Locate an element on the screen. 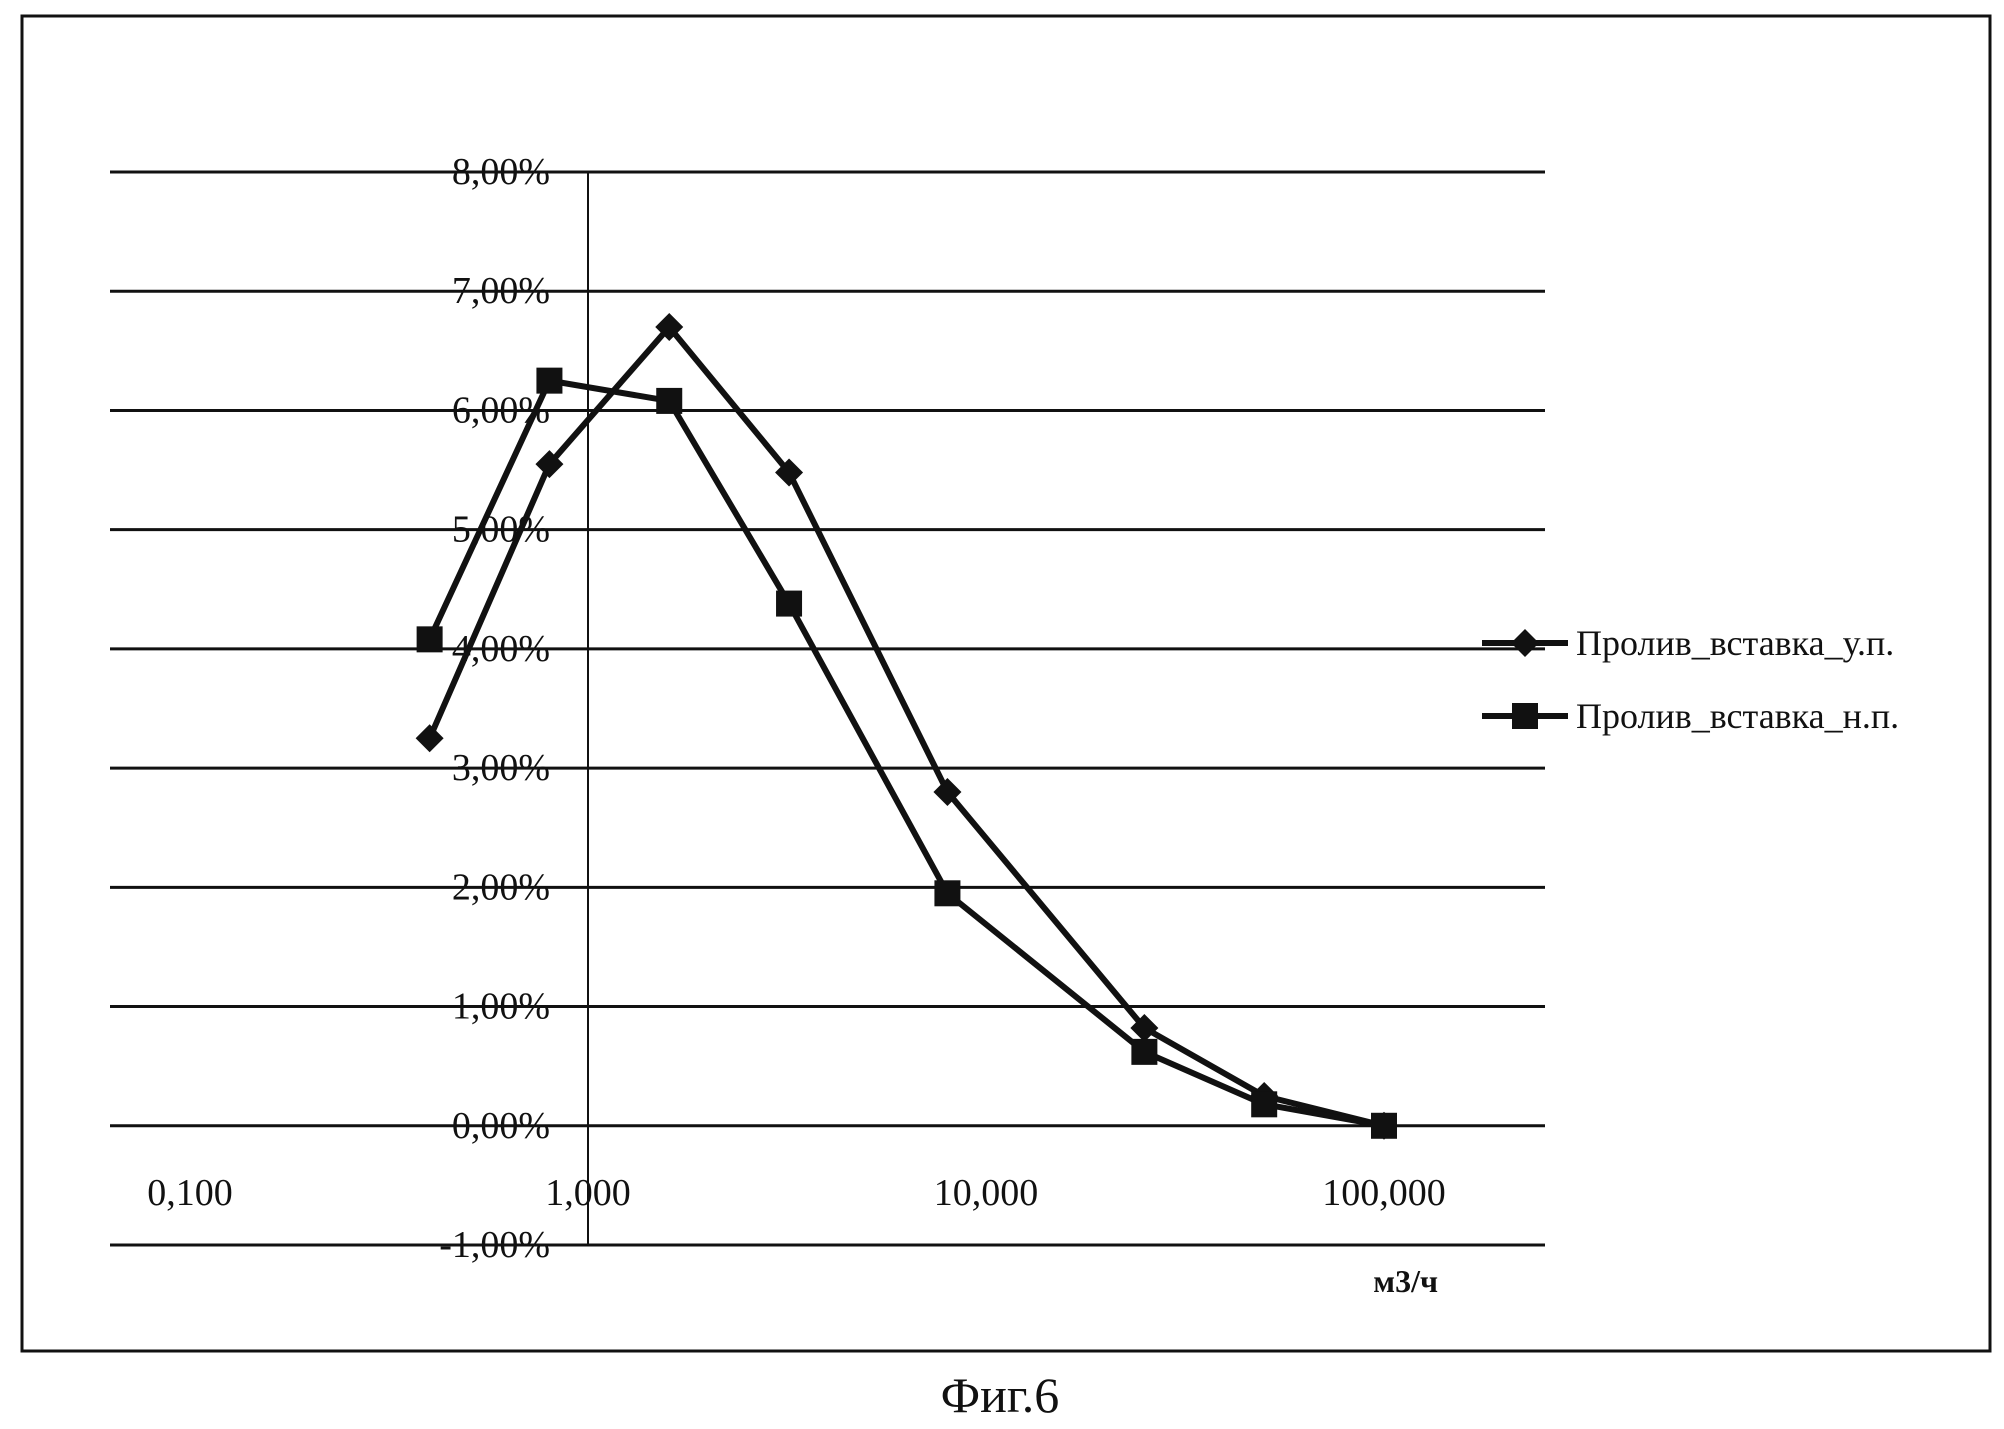 The width and height of the screenshot is (2004, 1429). y-tick-label-9: 8,00% is located at coordinates (501, 172).